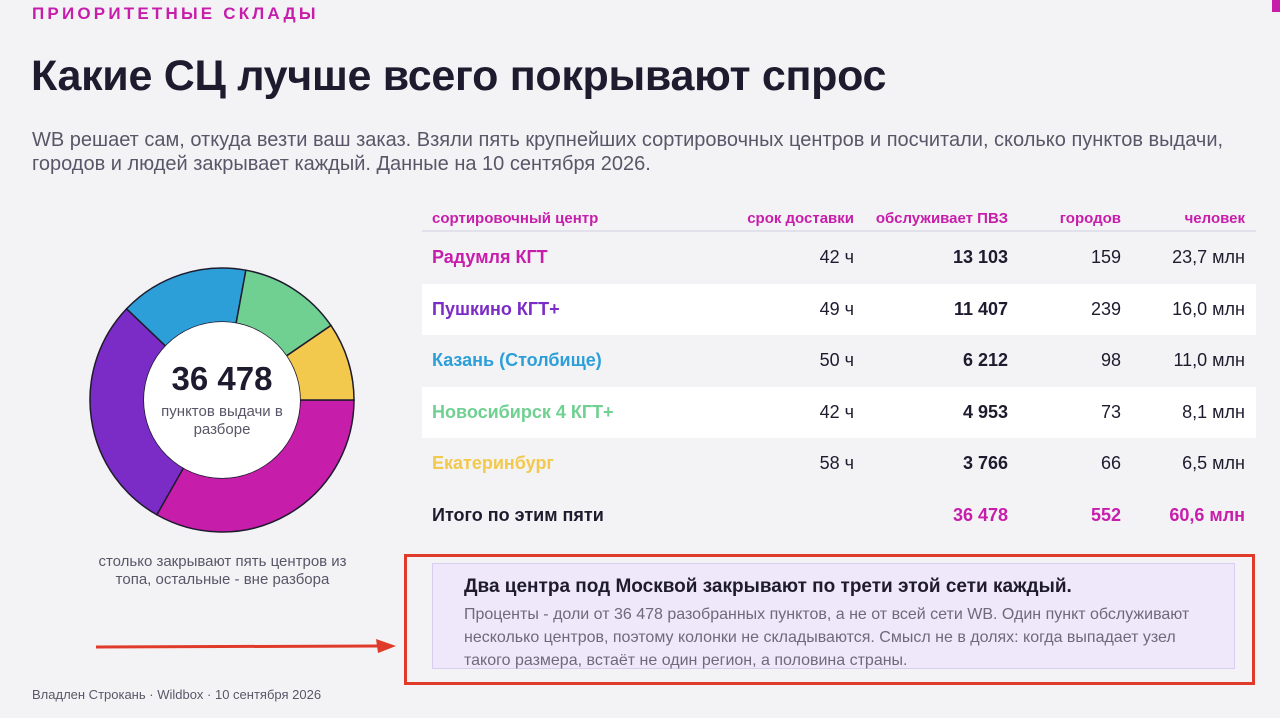 This screenshot has height=718, width=1280. I want to click on delivery-time: 50 ч, so click(836, 360).